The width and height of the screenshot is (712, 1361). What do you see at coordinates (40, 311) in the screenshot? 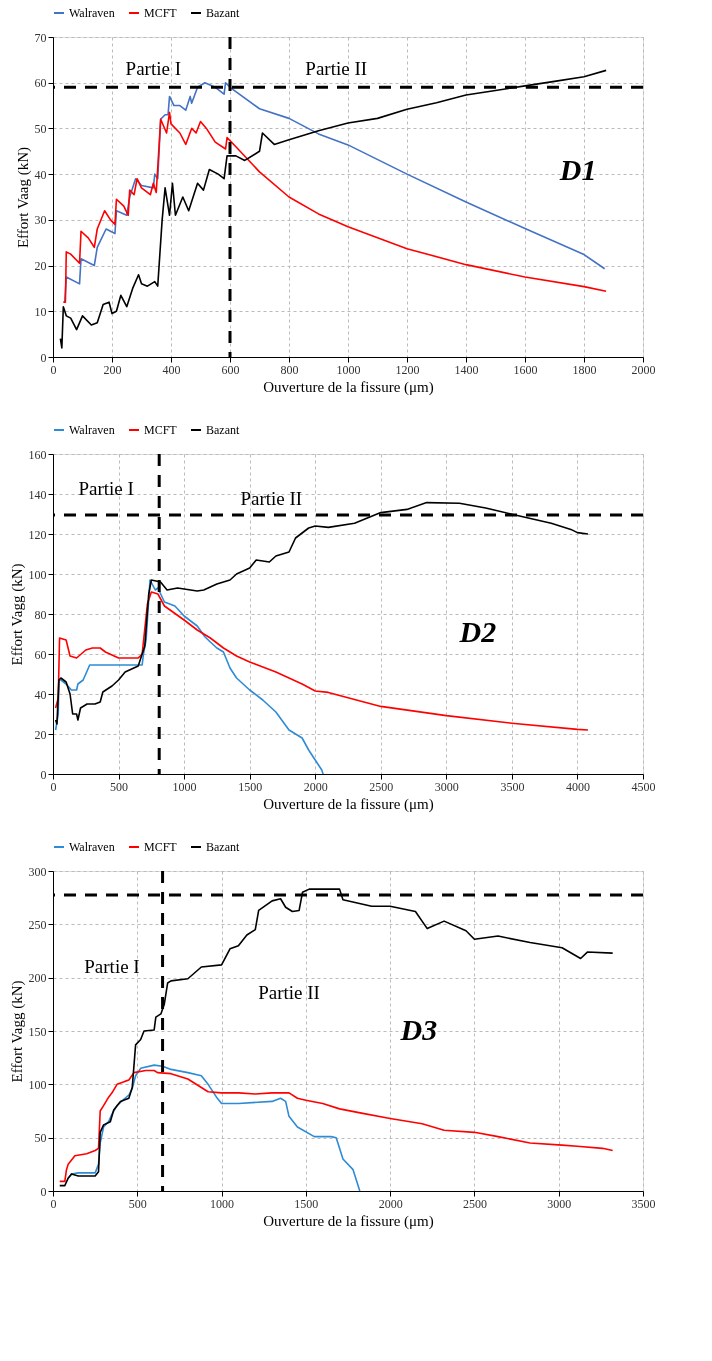
I see `y-tick-label: 10` at bounding box center [40, 311].